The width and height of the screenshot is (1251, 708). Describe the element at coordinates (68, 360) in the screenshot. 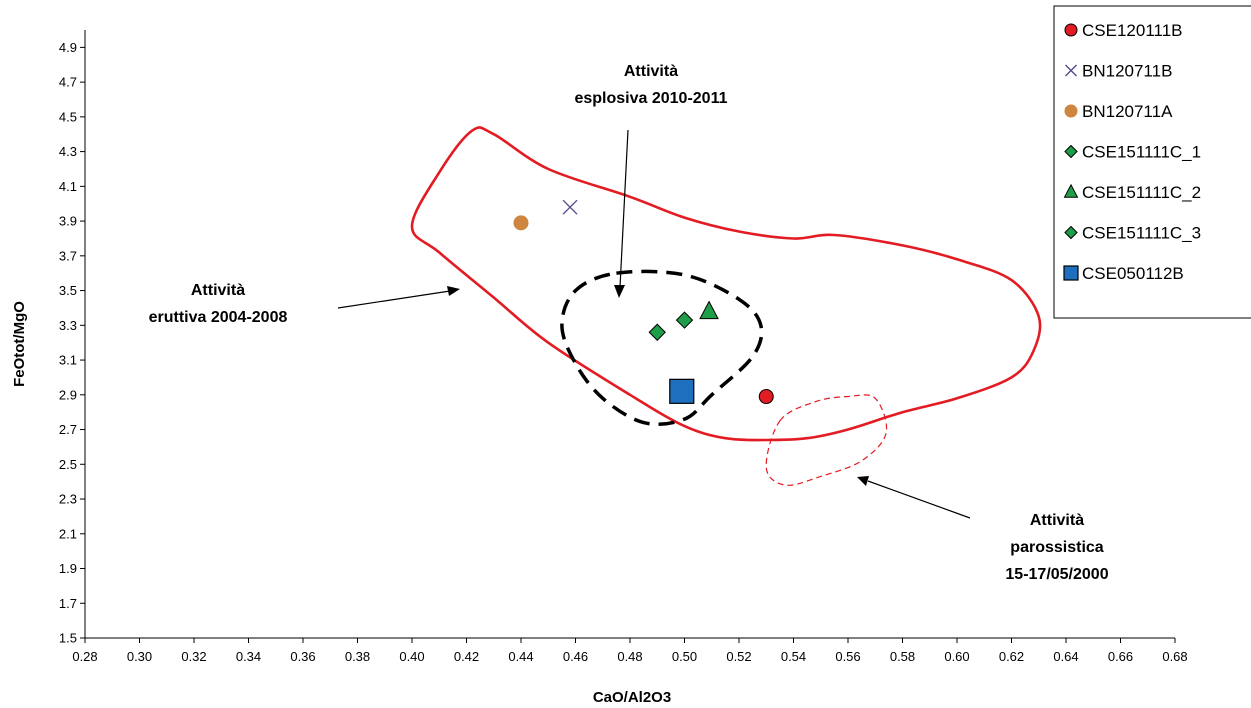

I see `y-tick-label: 3.1` at that location.